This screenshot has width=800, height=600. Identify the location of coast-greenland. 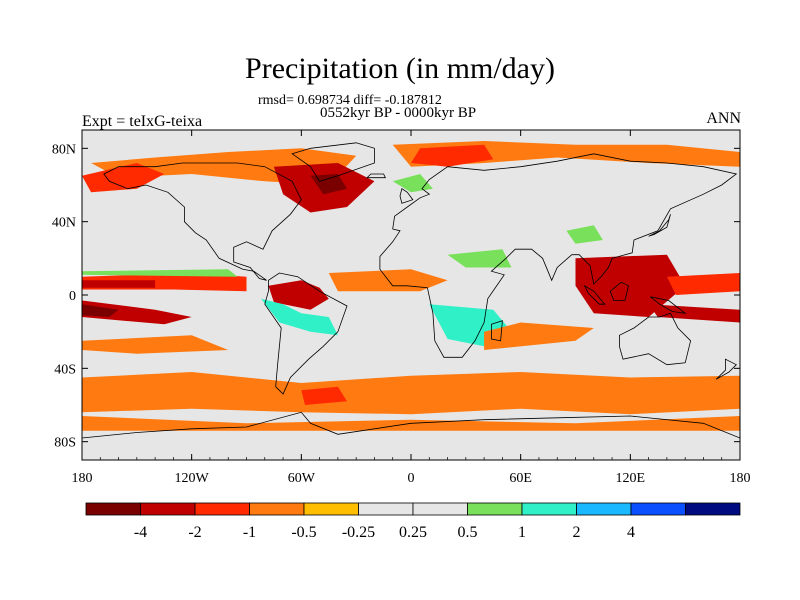
(333, 162).